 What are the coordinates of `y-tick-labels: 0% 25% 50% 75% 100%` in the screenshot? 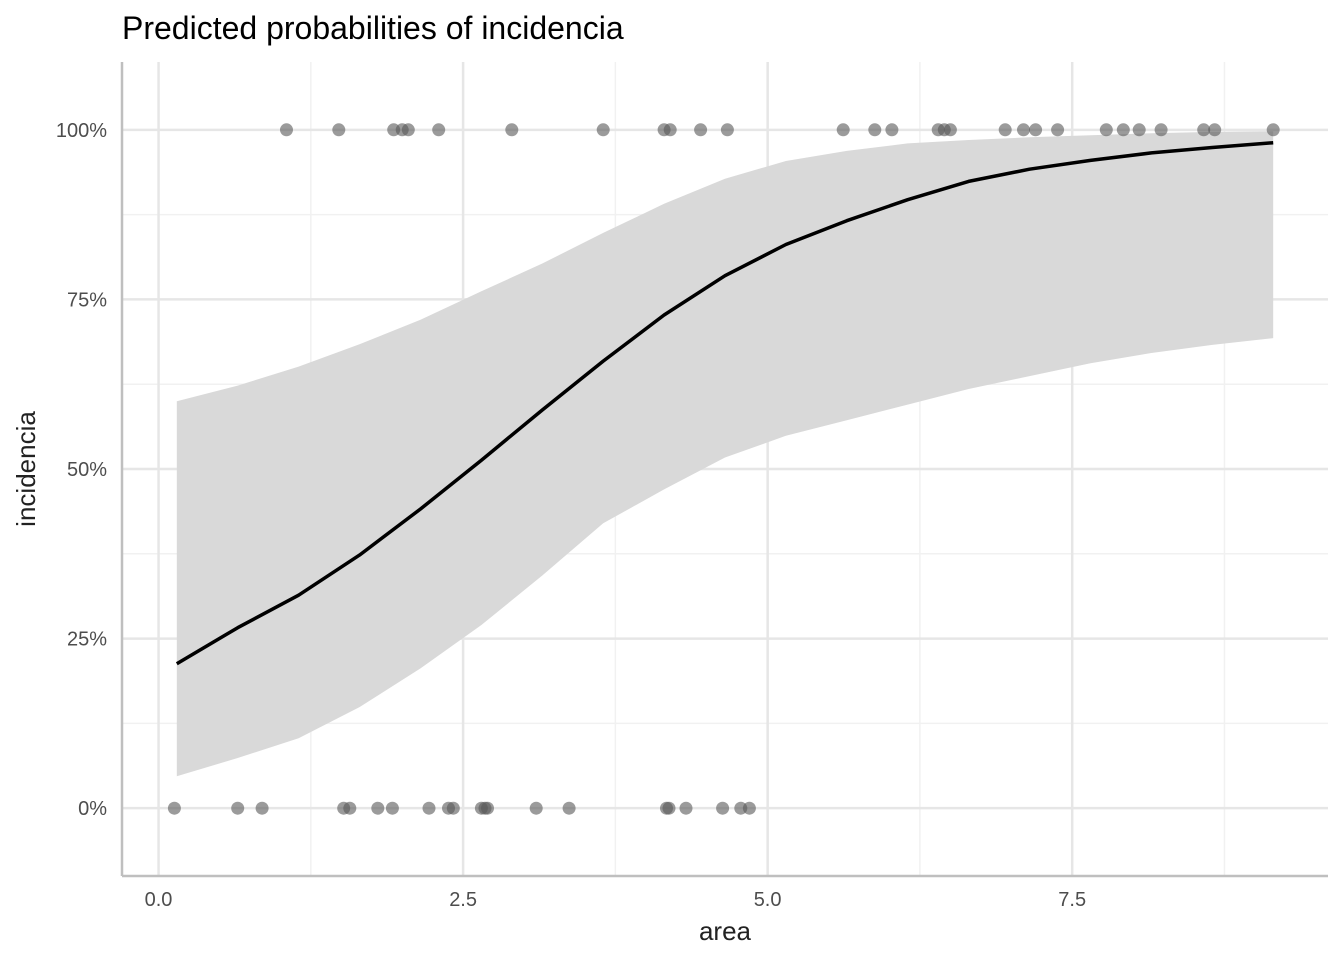 It's located at (81, 470).